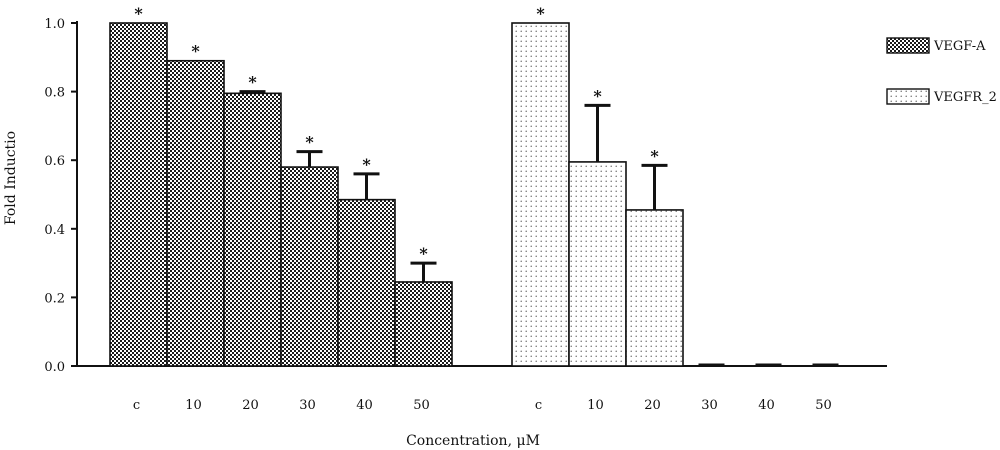  What do you see at coordinates (54, 161) in the screenshot?
I see `y-tick-label: 0.6` at bounding box center [54, 161].